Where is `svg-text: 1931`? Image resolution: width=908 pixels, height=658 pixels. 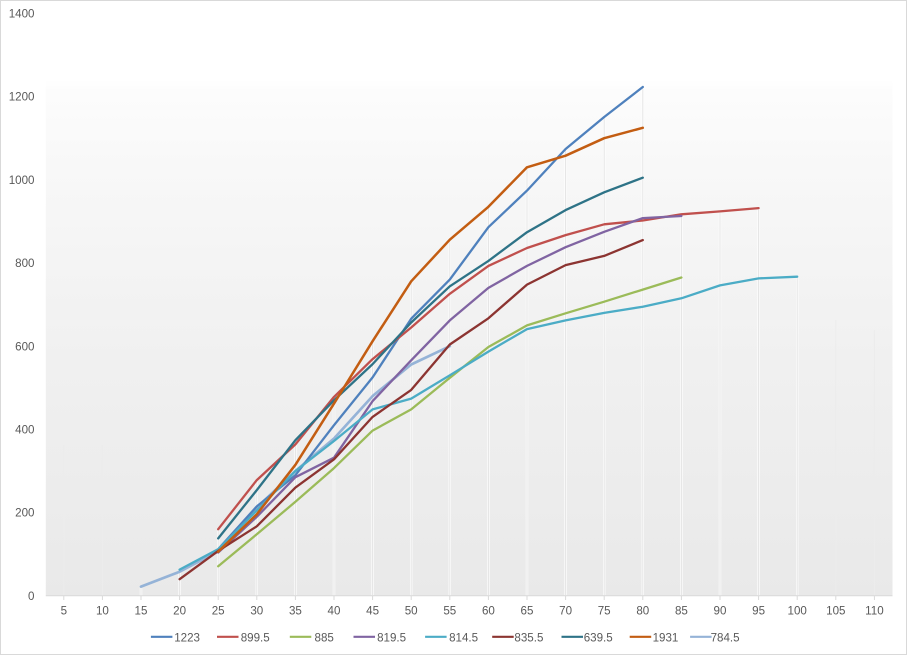
svg-text: 1931 is located at coordinates (666, 637).